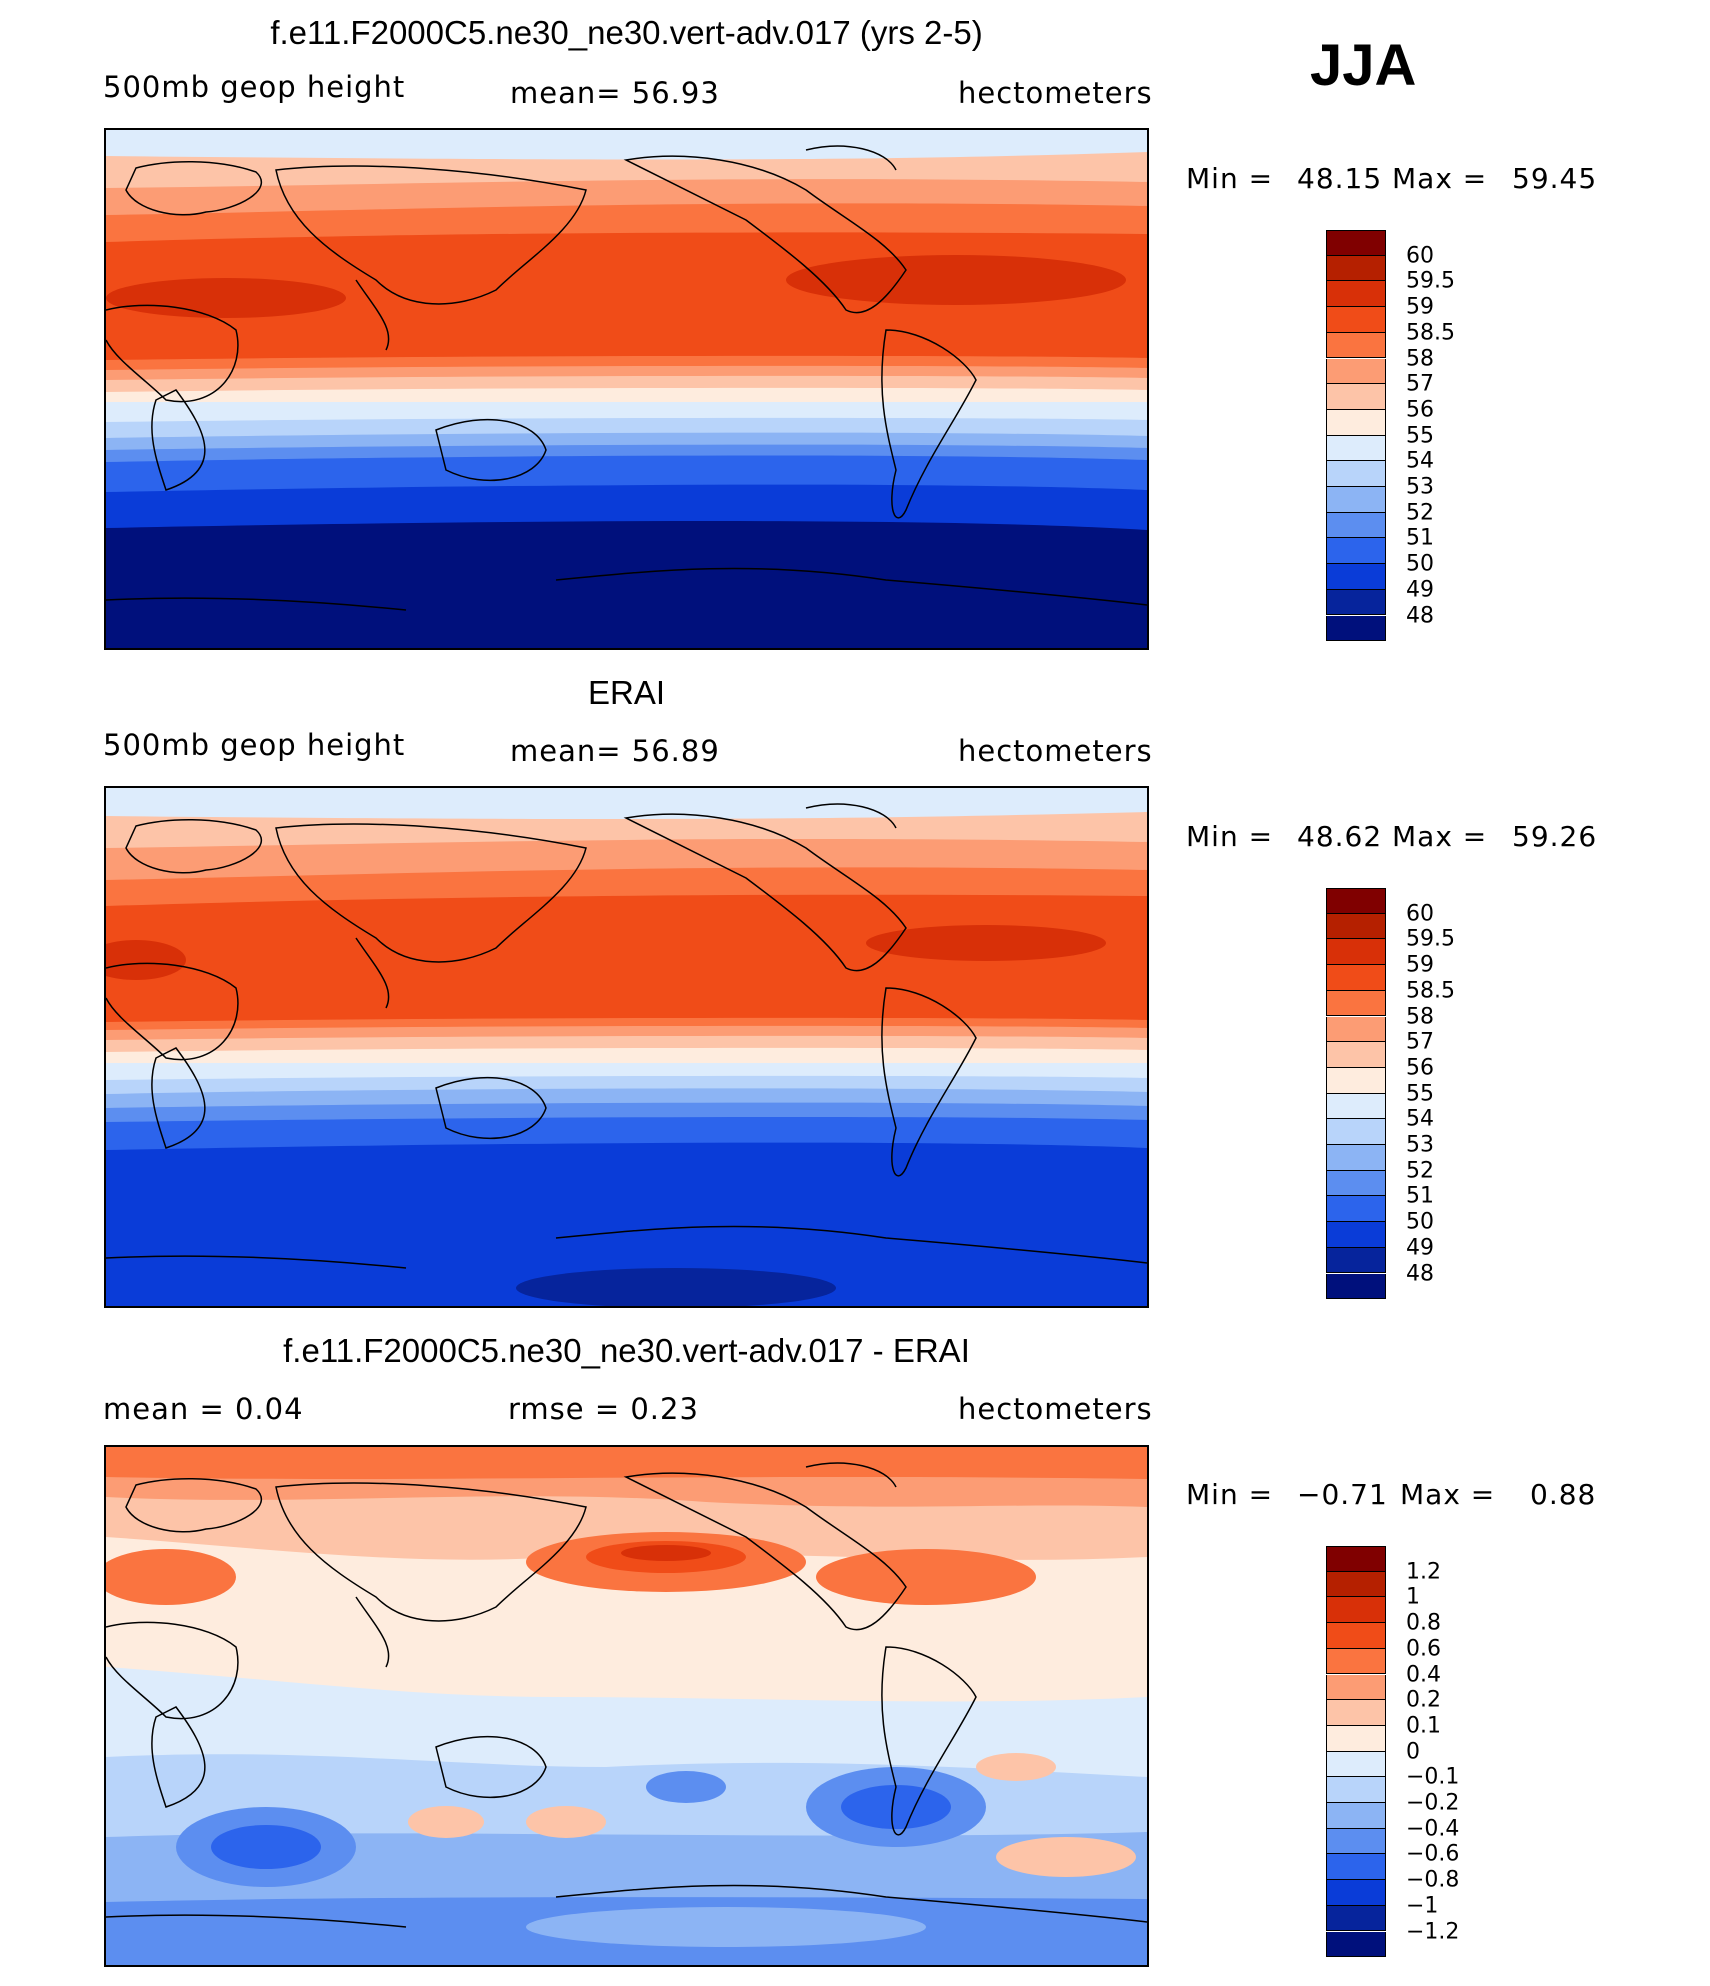  What do you see at coordinates (1363, 65) in the screenshot?
I see `season-label: JJA` at bounding box center [1363, 65].